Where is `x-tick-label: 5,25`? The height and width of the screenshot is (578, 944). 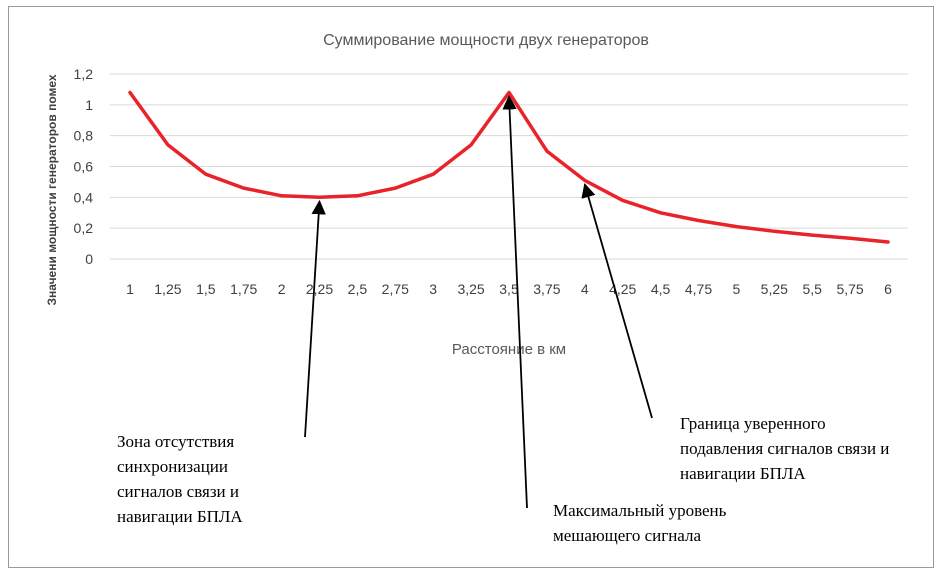 x-tick-label: 5,25 is located at coordinates (774, 289).